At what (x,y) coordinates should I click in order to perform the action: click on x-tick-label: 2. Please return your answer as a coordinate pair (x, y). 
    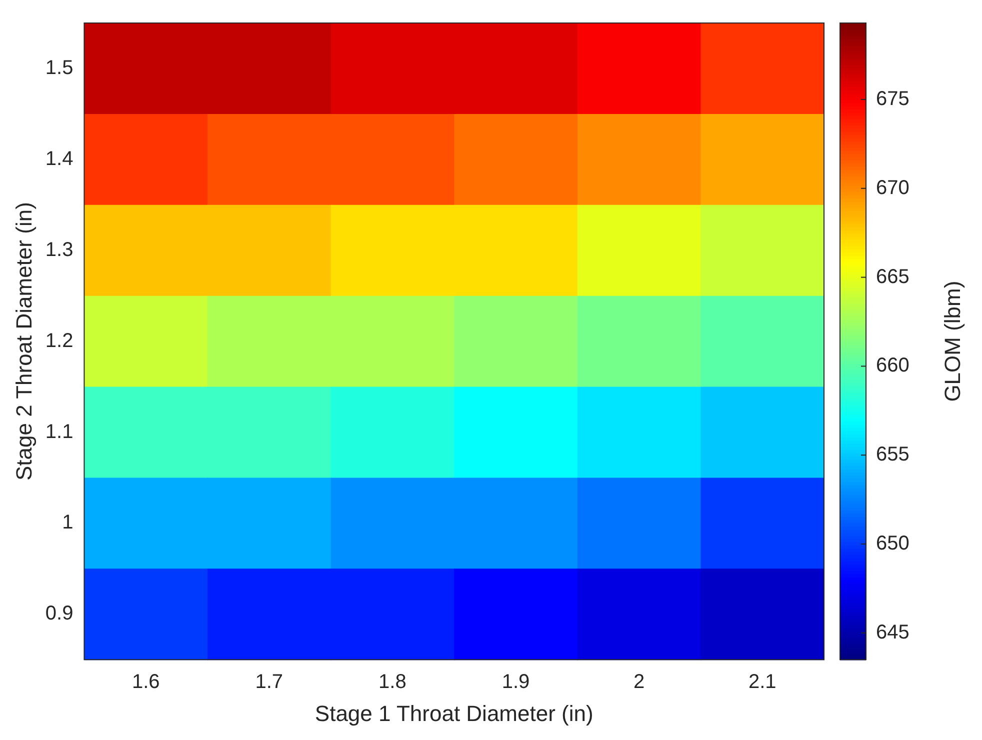
    Looking at the image, I should click on (639, 682).